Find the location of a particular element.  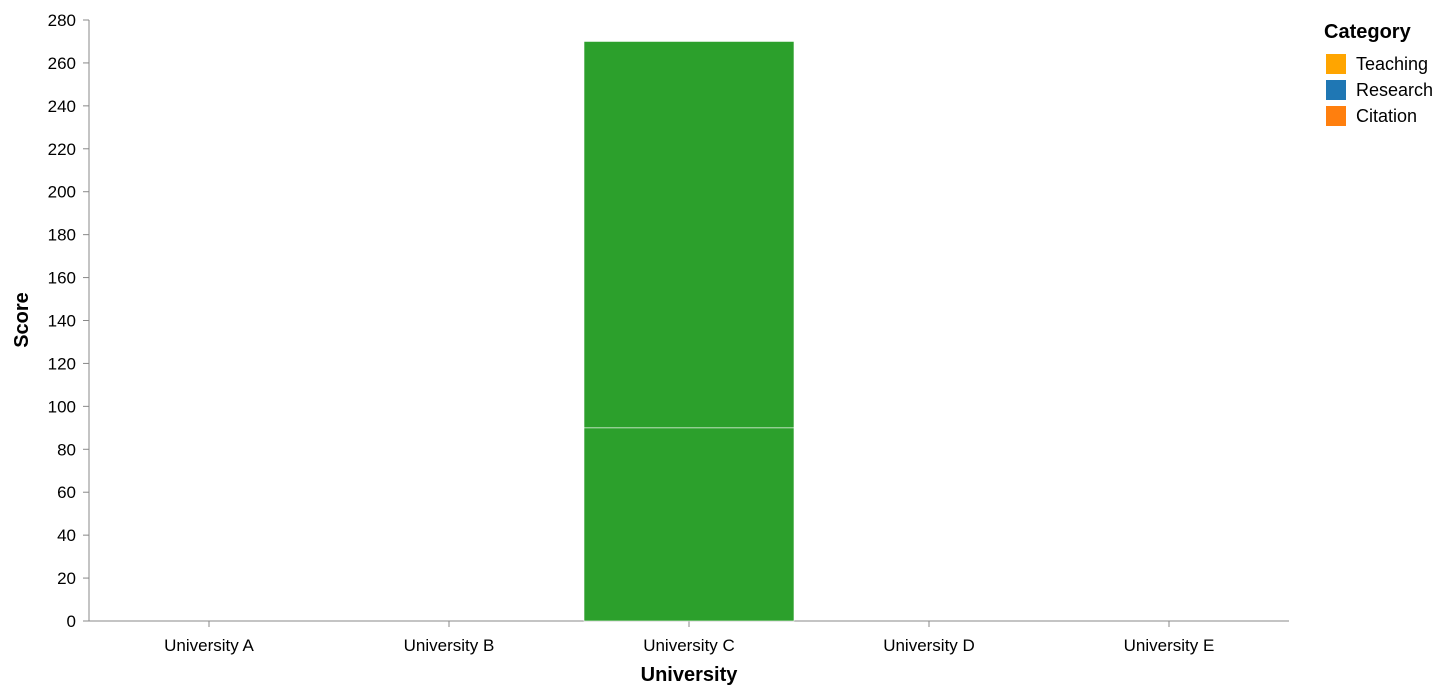

y-tick-label: 140 is located at coordinates (62, 321).